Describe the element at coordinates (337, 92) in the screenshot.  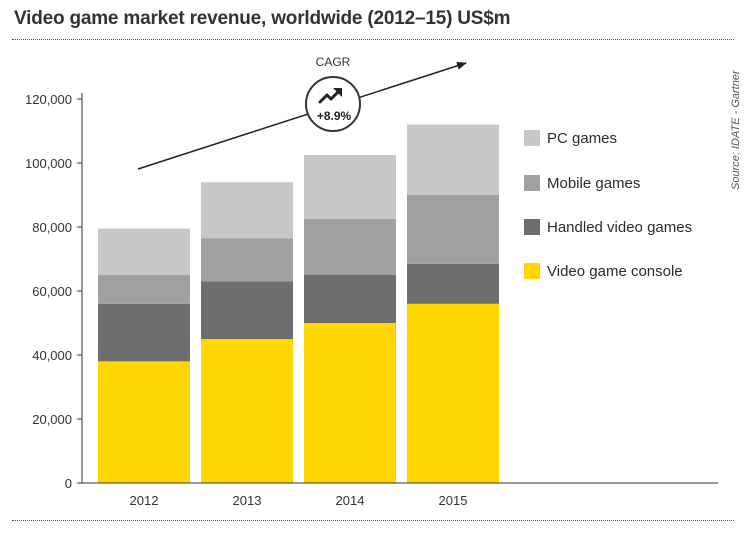
I see `trend-up-icon-head` at that location.